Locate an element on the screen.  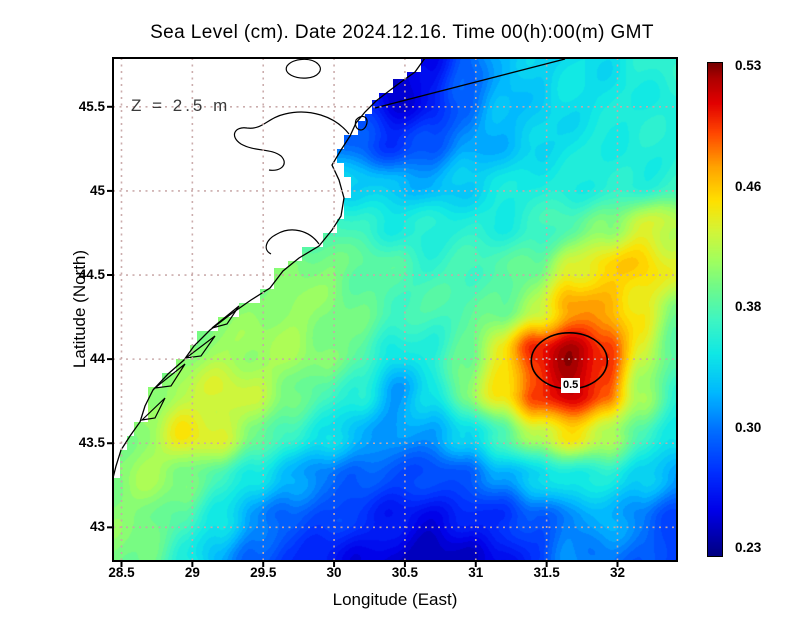
x-tick-label: 31.5 is located at coordinates (546, 572).